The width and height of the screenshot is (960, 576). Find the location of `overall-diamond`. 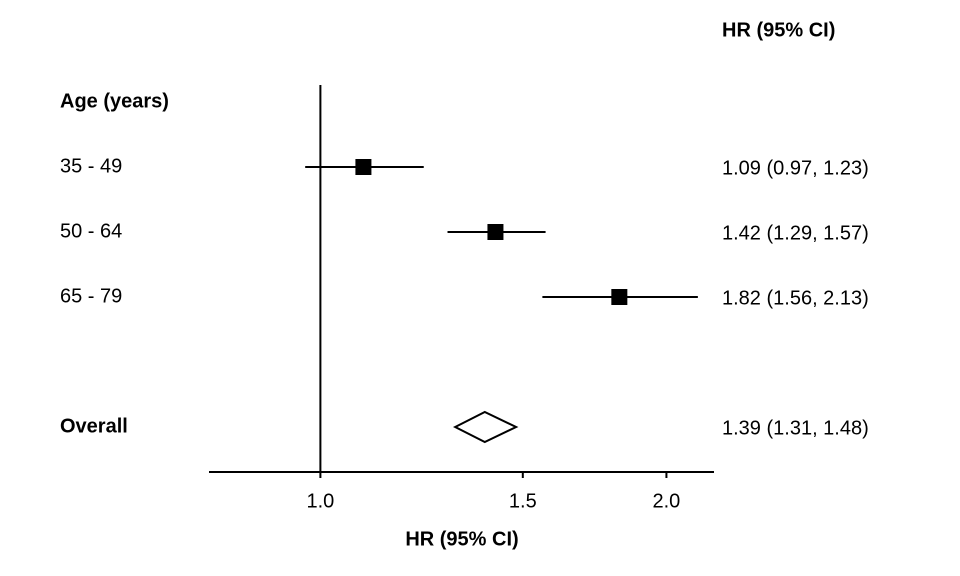

overall-diamond is located at coordinates (485, 427).